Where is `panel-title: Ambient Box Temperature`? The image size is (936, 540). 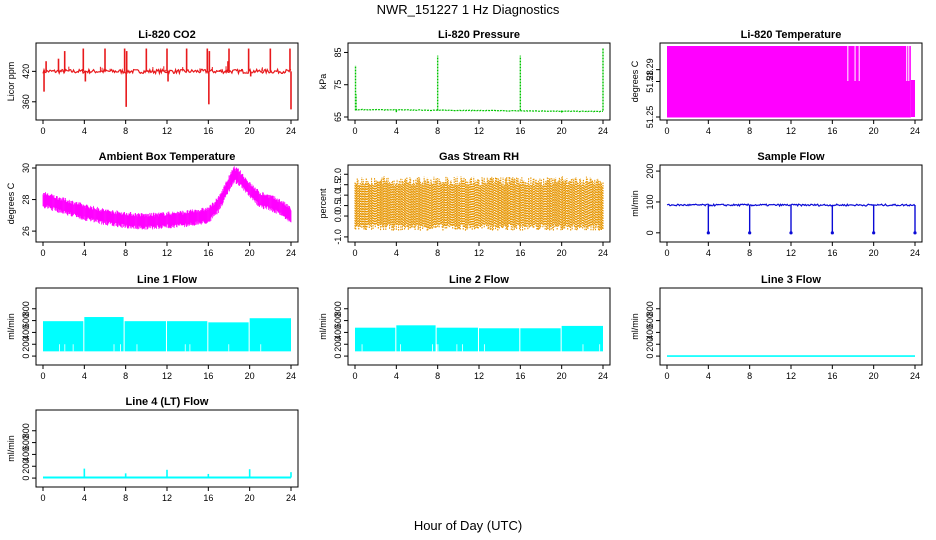 panel-title: Ambient Box Temperature is located at coordinates (167, 157).